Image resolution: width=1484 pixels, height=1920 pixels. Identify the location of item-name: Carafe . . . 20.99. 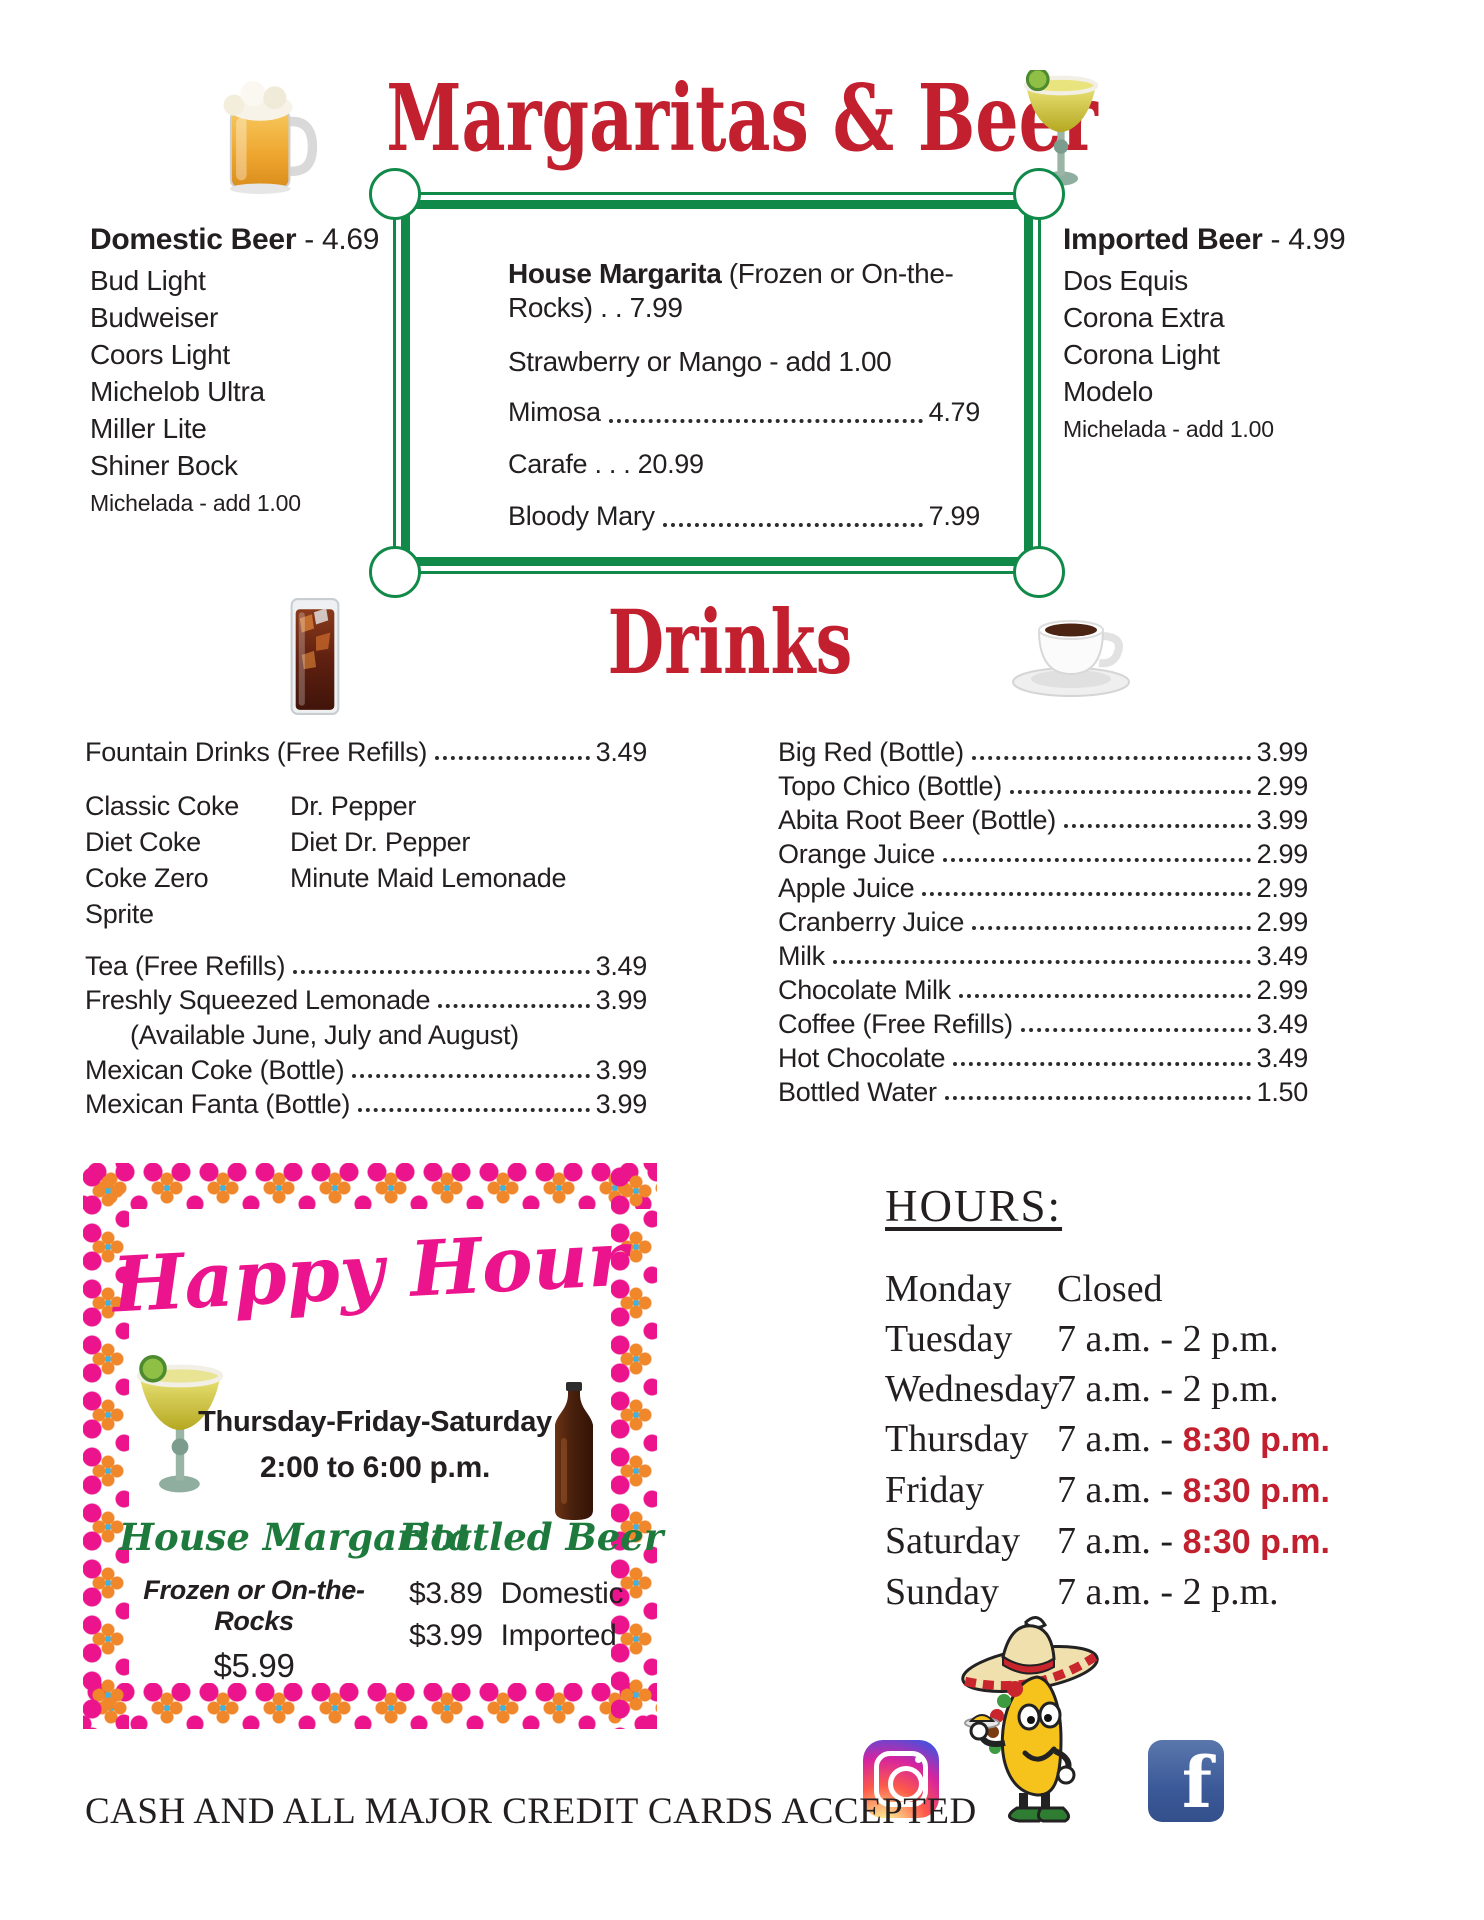
(606, 464).